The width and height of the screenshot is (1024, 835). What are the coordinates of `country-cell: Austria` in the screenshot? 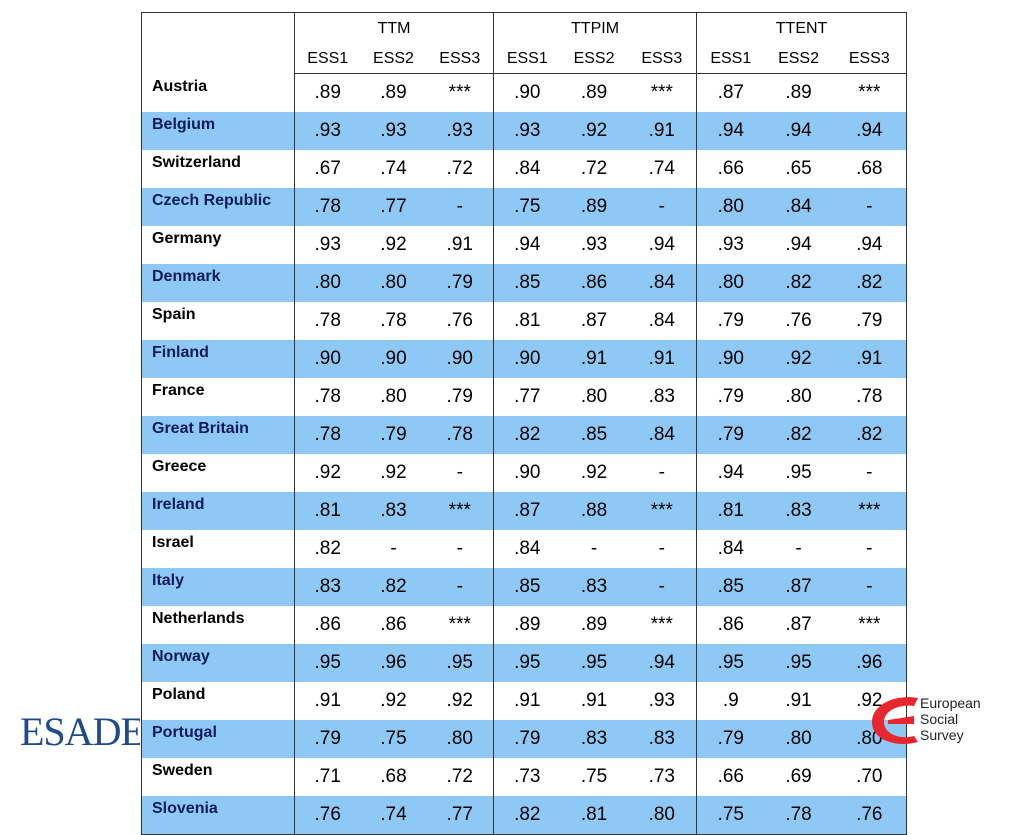 It's located at (218, 92).